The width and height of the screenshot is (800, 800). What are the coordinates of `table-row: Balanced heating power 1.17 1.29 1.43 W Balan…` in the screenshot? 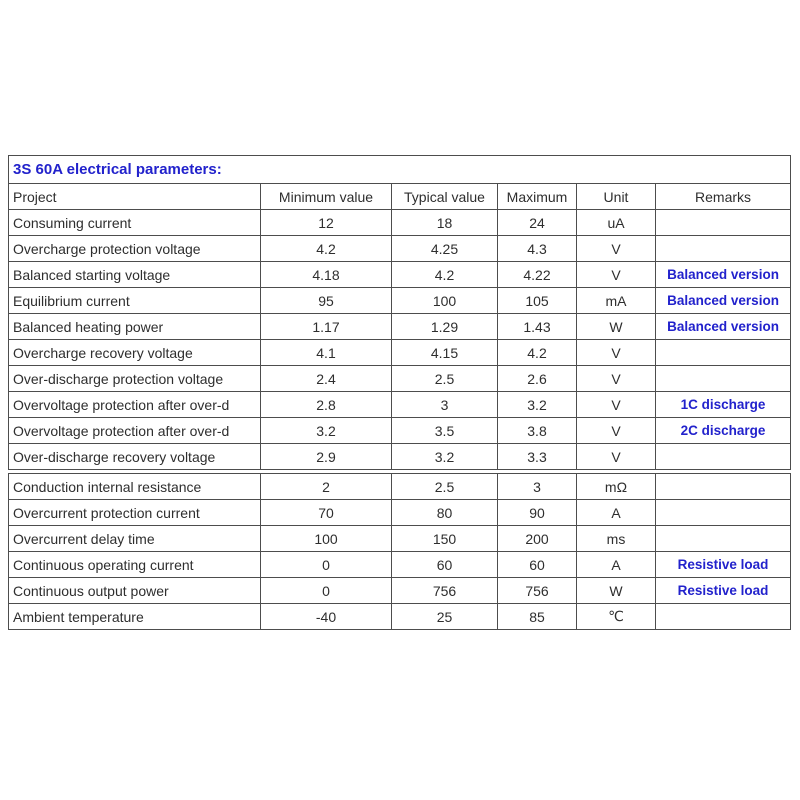 It's located at (400, 326).